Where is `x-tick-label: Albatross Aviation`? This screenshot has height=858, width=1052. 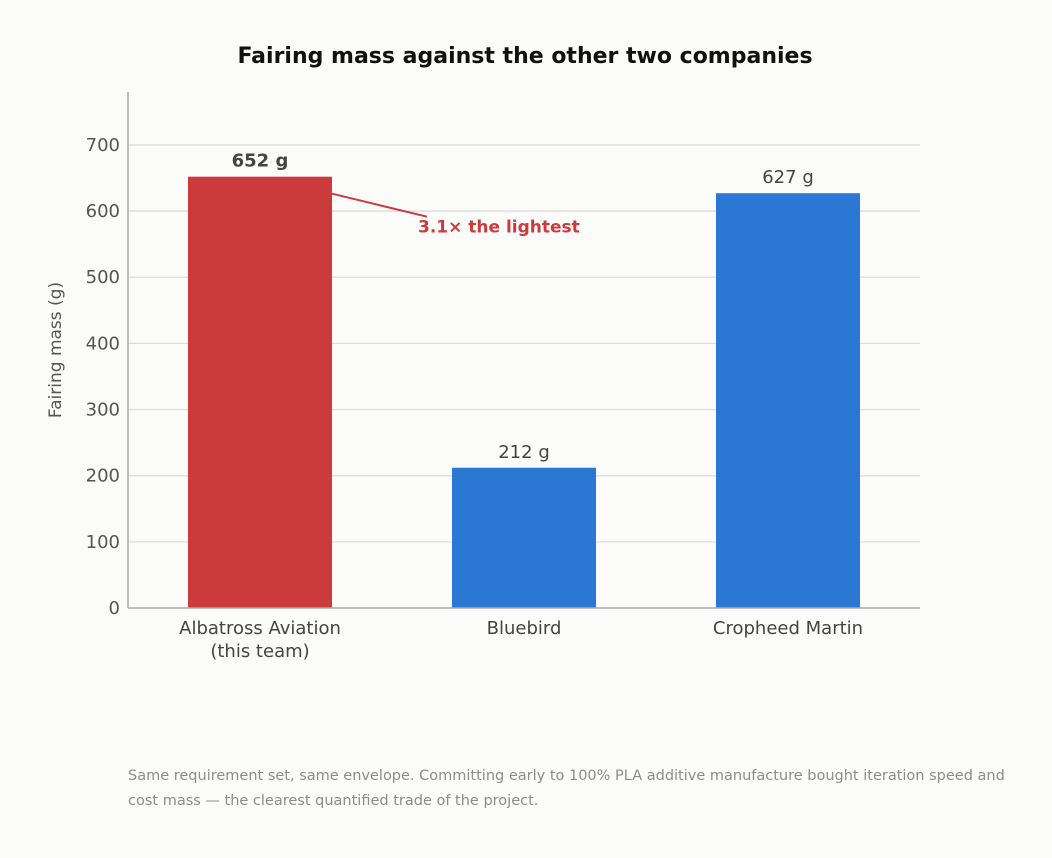
x-tick-label: Albatross Aviation is located at coordinates (260, 628).